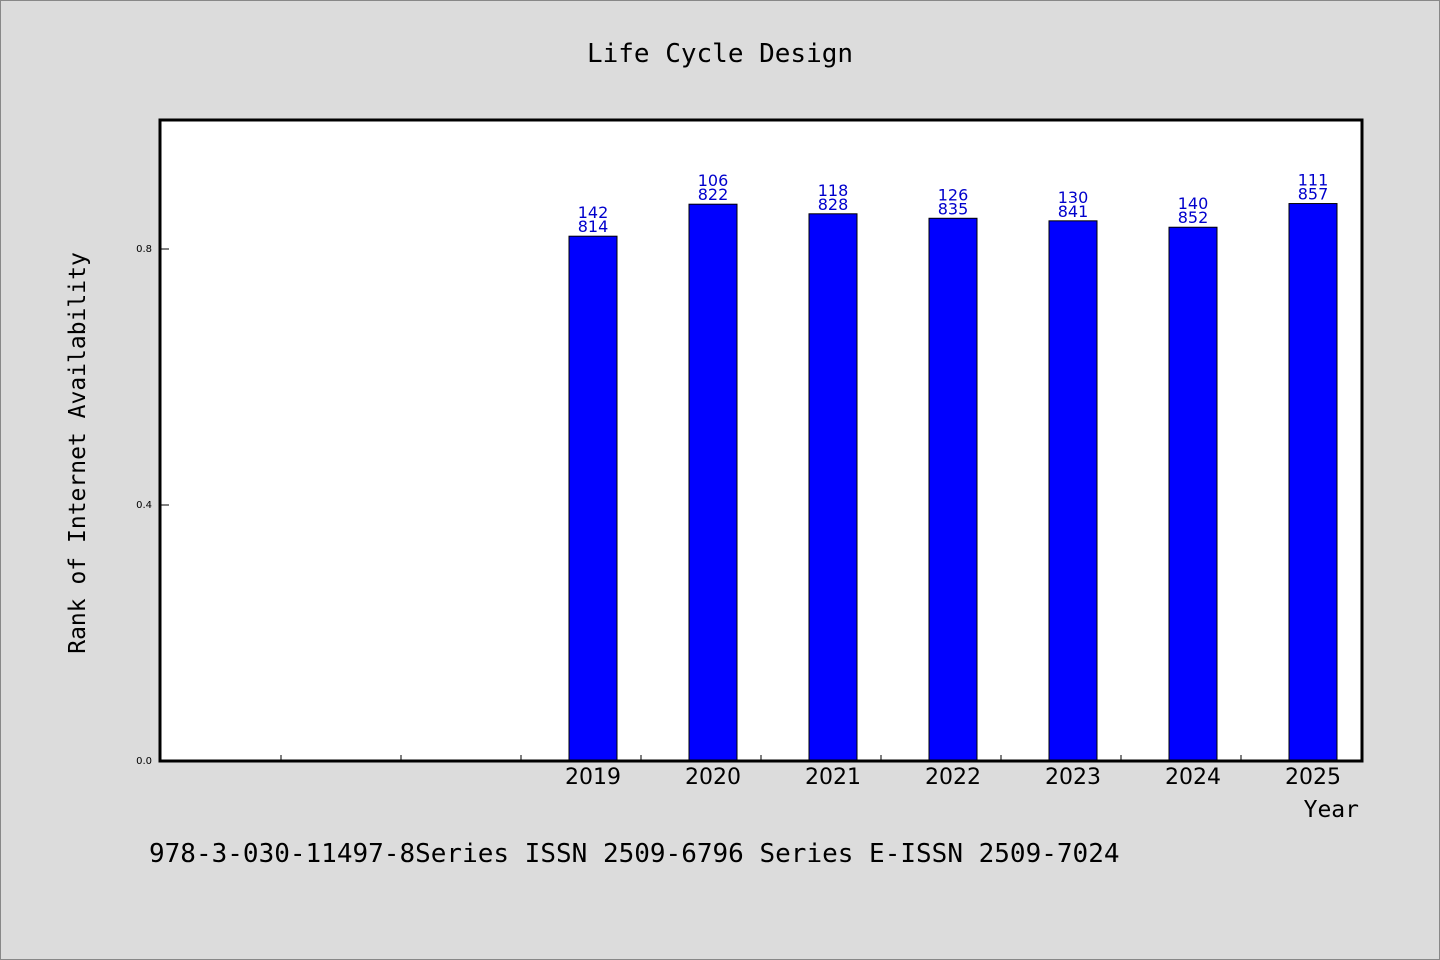 The width and height of the screenshot is (1440, 960). Describe the element at coordinates (1073, 777) in the screenshot. I see `x-tick-label: 2023` at that location.